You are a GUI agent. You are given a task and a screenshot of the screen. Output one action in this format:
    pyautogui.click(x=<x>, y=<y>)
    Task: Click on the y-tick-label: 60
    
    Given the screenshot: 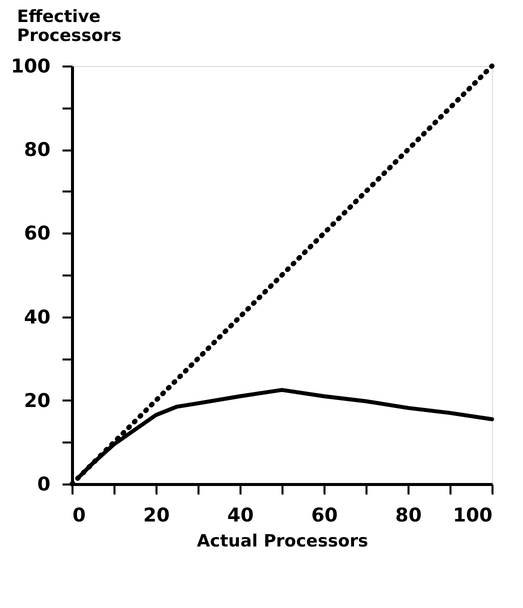 What is the action you would take?
    pyautogui.click(x=37, y=233)
    